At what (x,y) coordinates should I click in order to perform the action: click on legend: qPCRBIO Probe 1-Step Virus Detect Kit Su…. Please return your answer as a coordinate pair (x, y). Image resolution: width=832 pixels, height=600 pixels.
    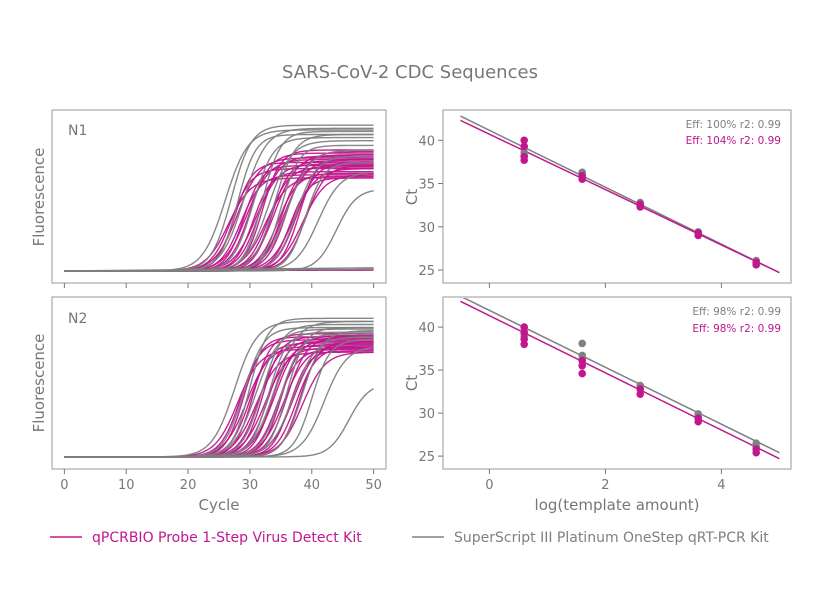
    Looking at the image, I should click on (409, 538).